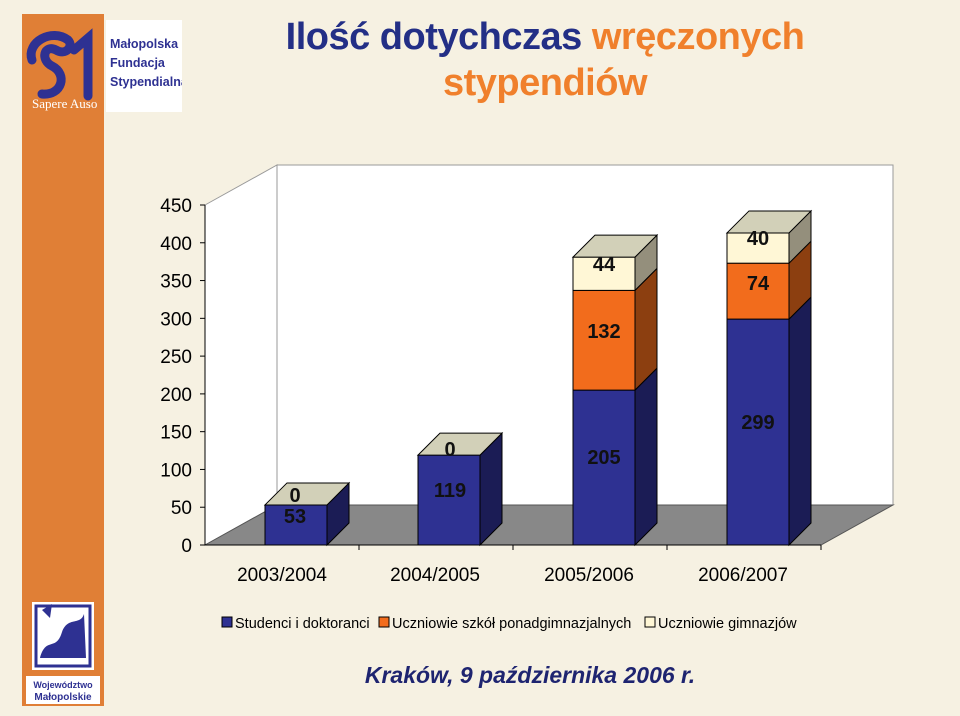 The image size is (960, 716). What do you see at coordinates (241, 355) in the screenshot?
I see `side-wall` at bounding box center [241, 355].